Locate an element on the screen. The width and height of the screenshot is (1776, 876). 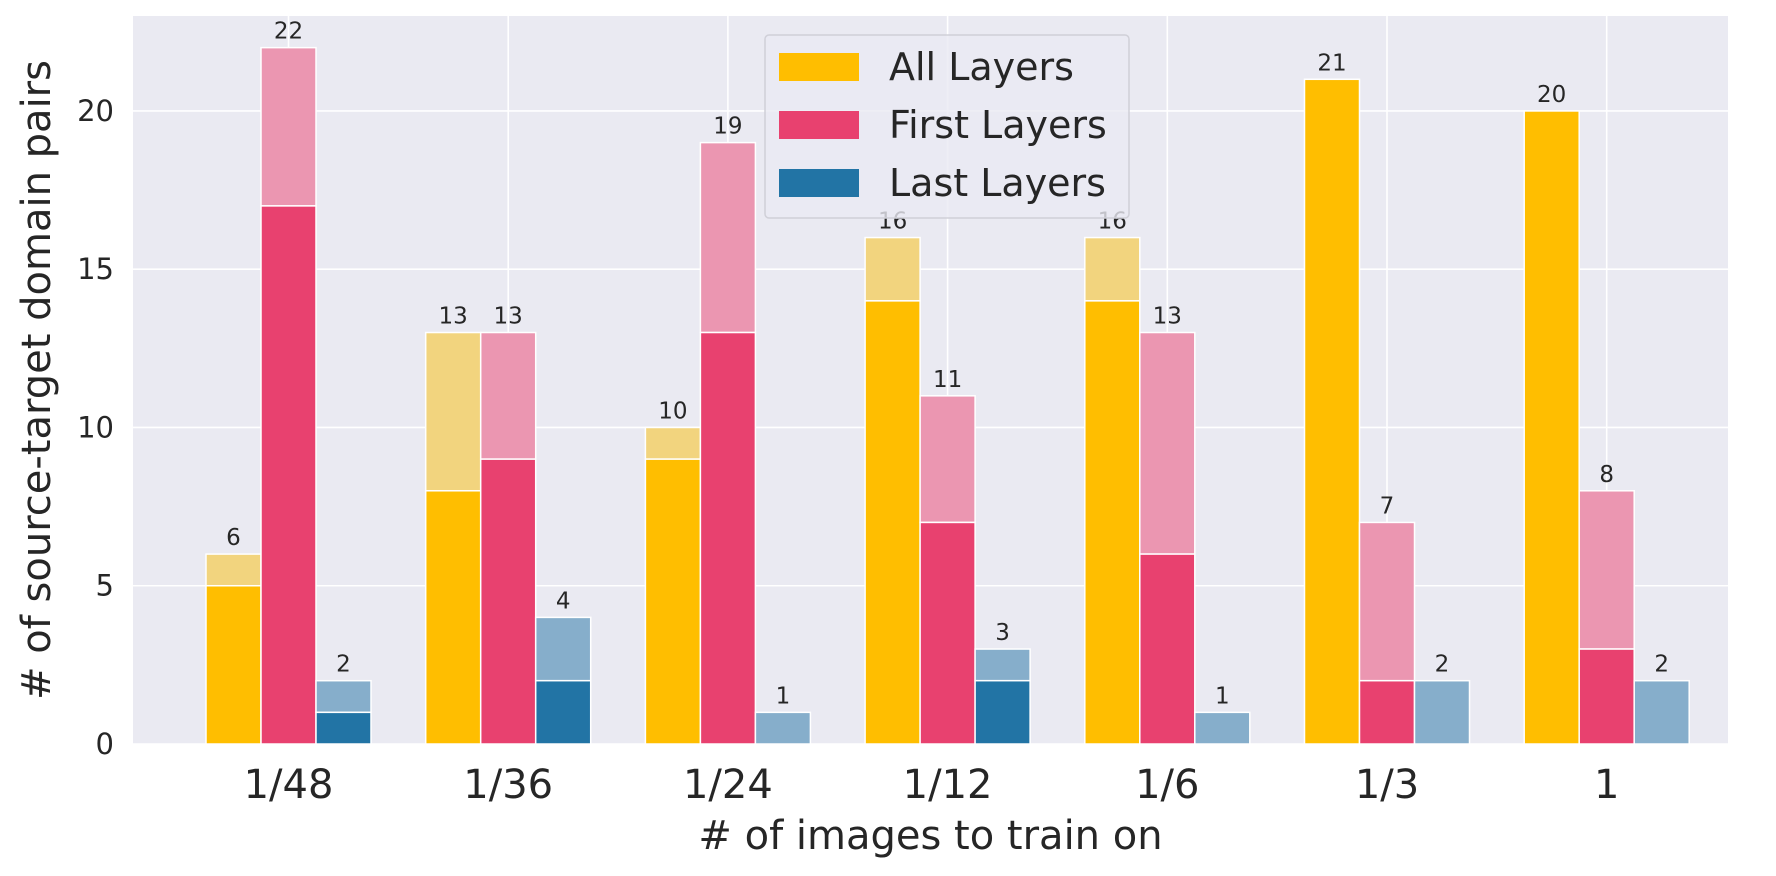
bar-label-s1-c1: 13 is located at coordinates (508, 317).